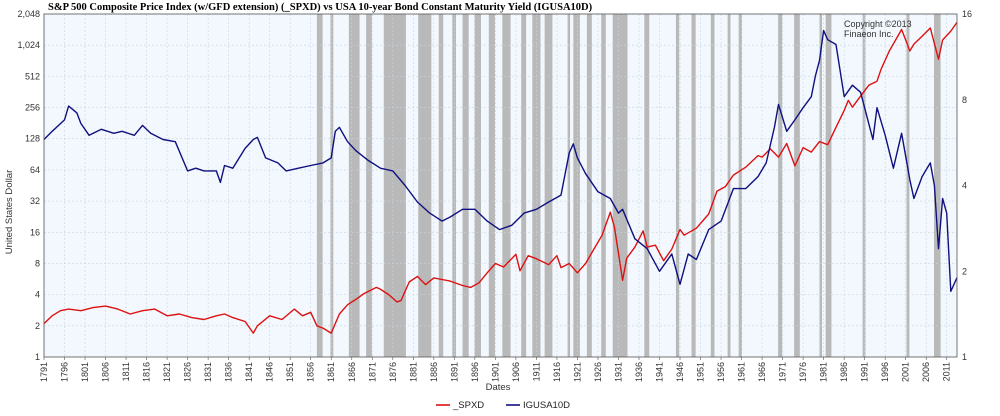 The image size is (1000, 416). What do you see at coordinates (32, 139) in the screenshot?
I see `y-tick-label: 128` at bounding box center [32, 139].